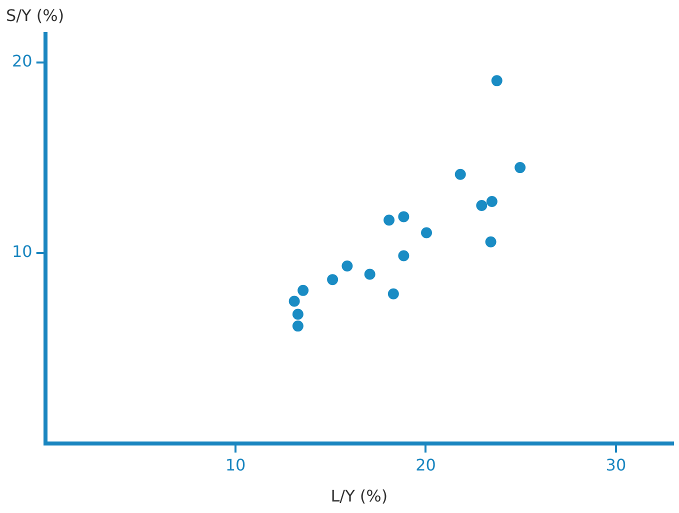 This screenshot has height=513, width=679. I want to click on y-axis-title: S/Y (%), so click(35, 15).